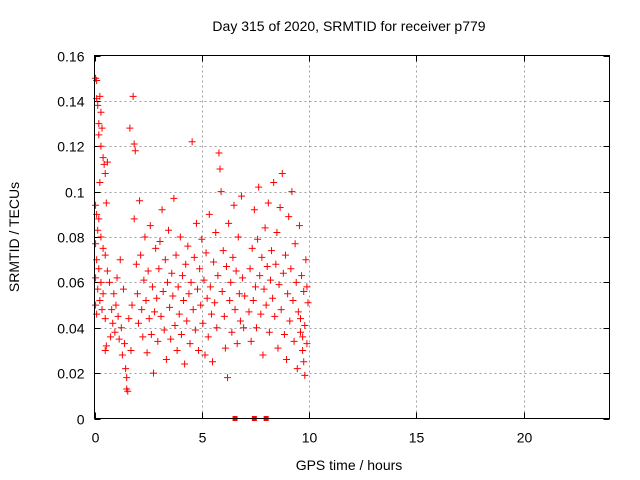  Describe the element at coordinates (70, 329) in the screenshot. I see `y-tick-label: 0.04` at that location.